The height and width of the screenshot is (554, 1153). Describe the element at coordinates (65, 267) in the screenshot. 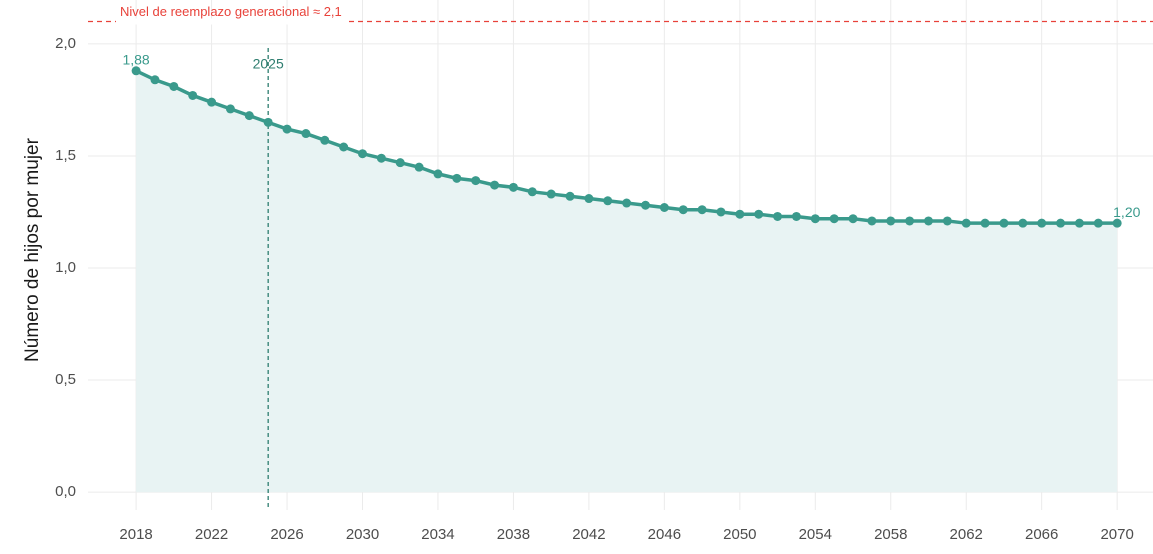

I see `y-tick-label: 1,0` at that location.